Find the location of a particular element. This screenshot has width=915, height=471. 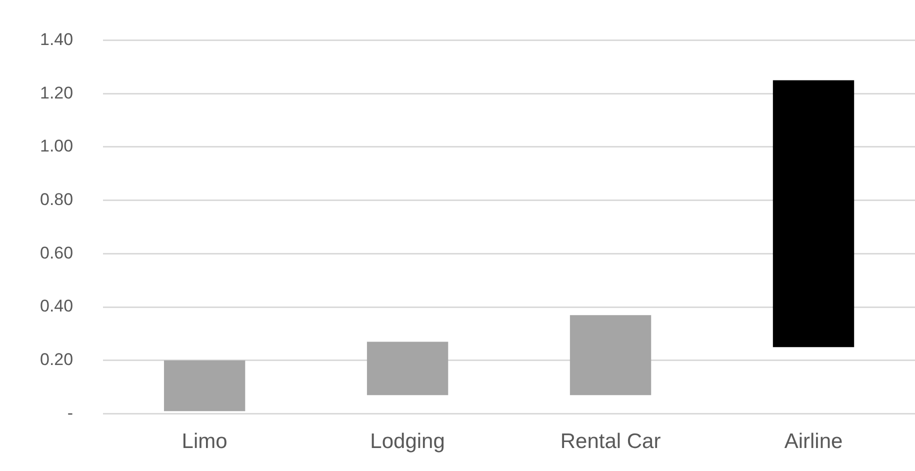

x-tick-label: Airline is located at coordinates (813, 442).